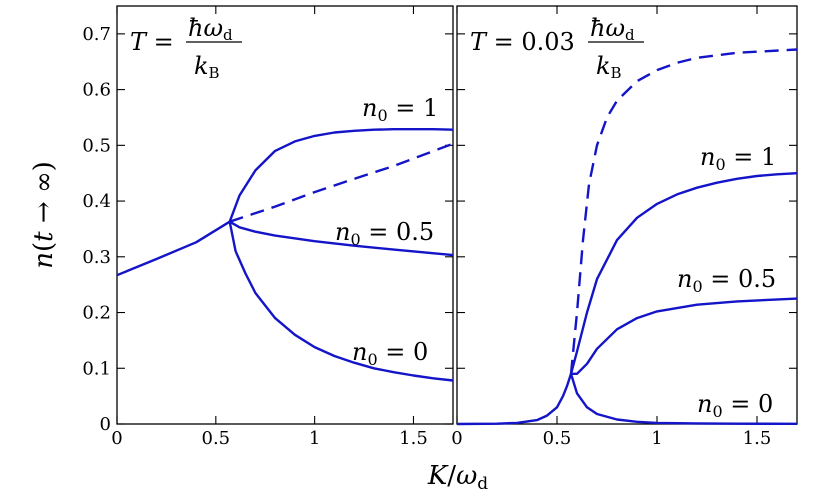 The image size is (831, 499). Describe the element at coordinates (96, 313) in the screenshot. I see `y-tick-label: 0.2` at that location.